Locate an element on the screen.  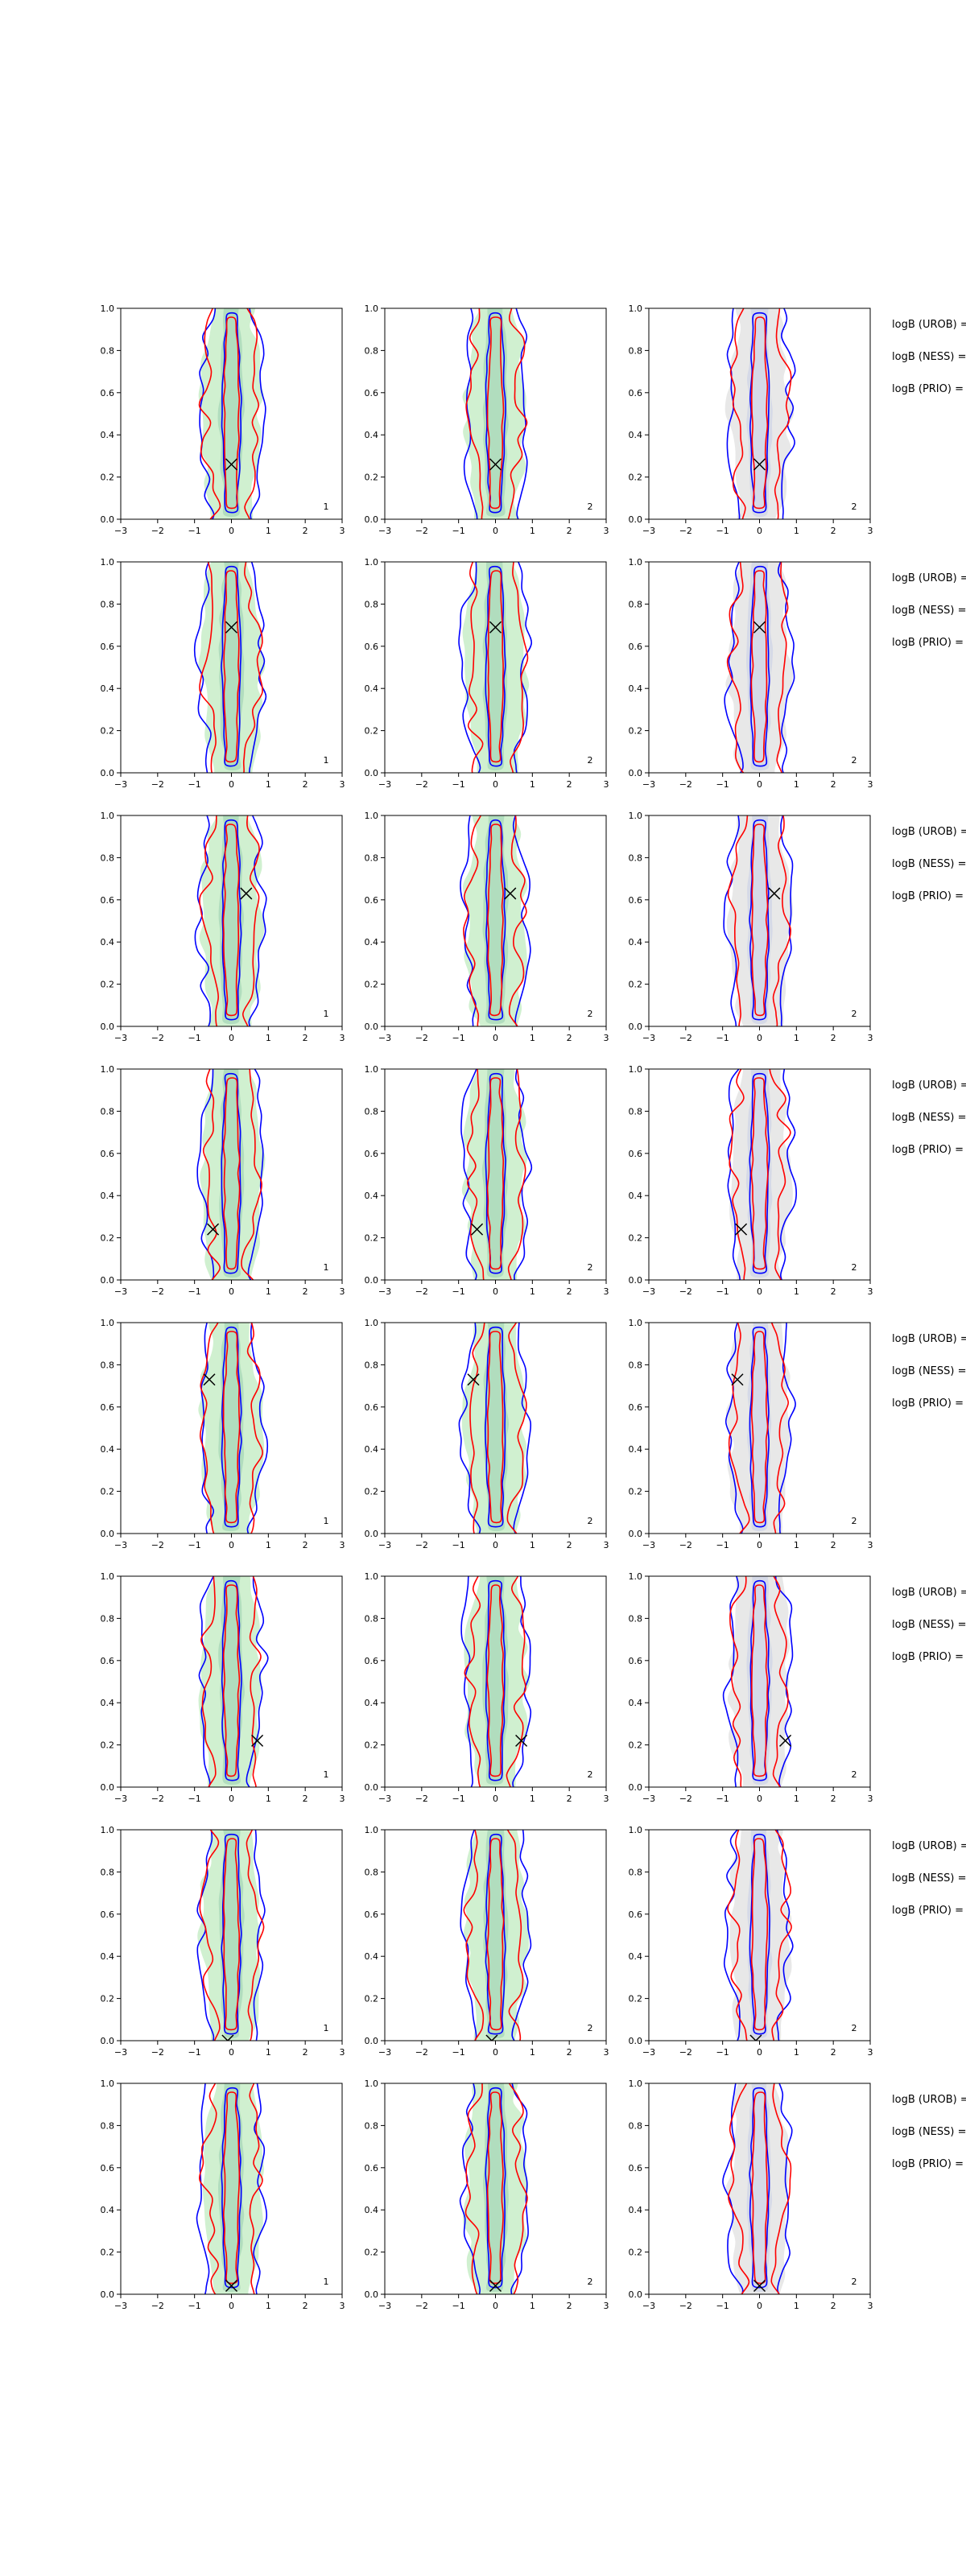
y-tick-label: 0.4 is located at coordinates (636, 1449).